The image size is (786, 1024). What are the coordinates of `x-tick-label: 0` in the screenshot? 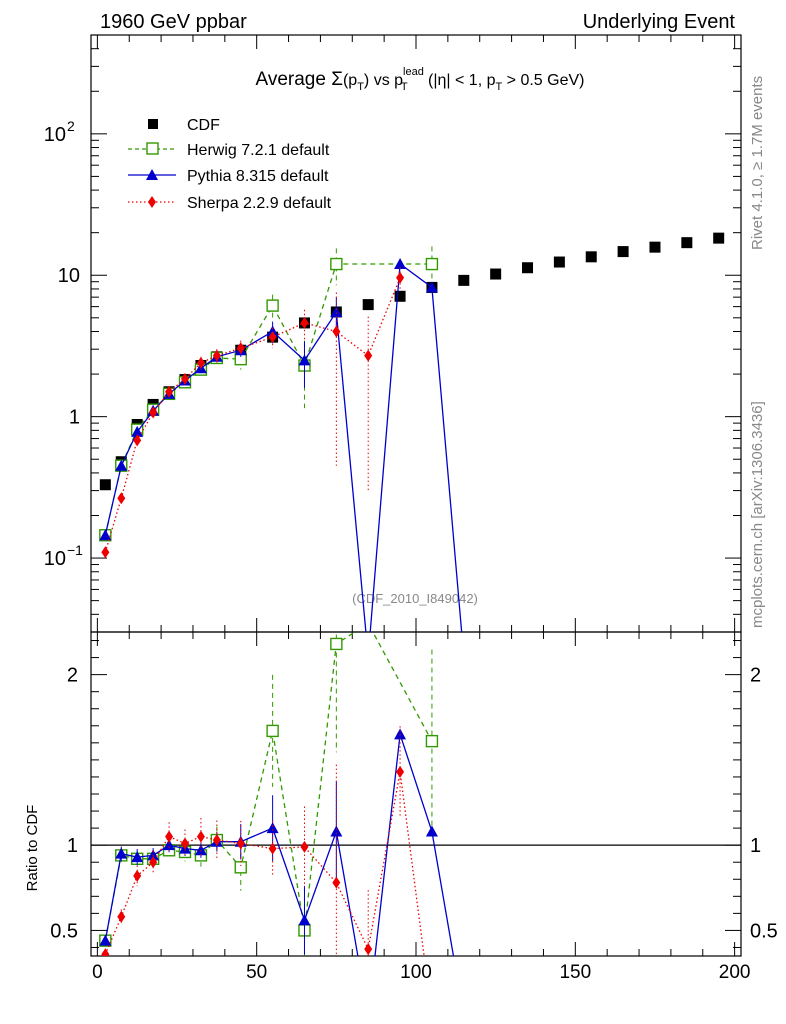 It's located at (97, 972).